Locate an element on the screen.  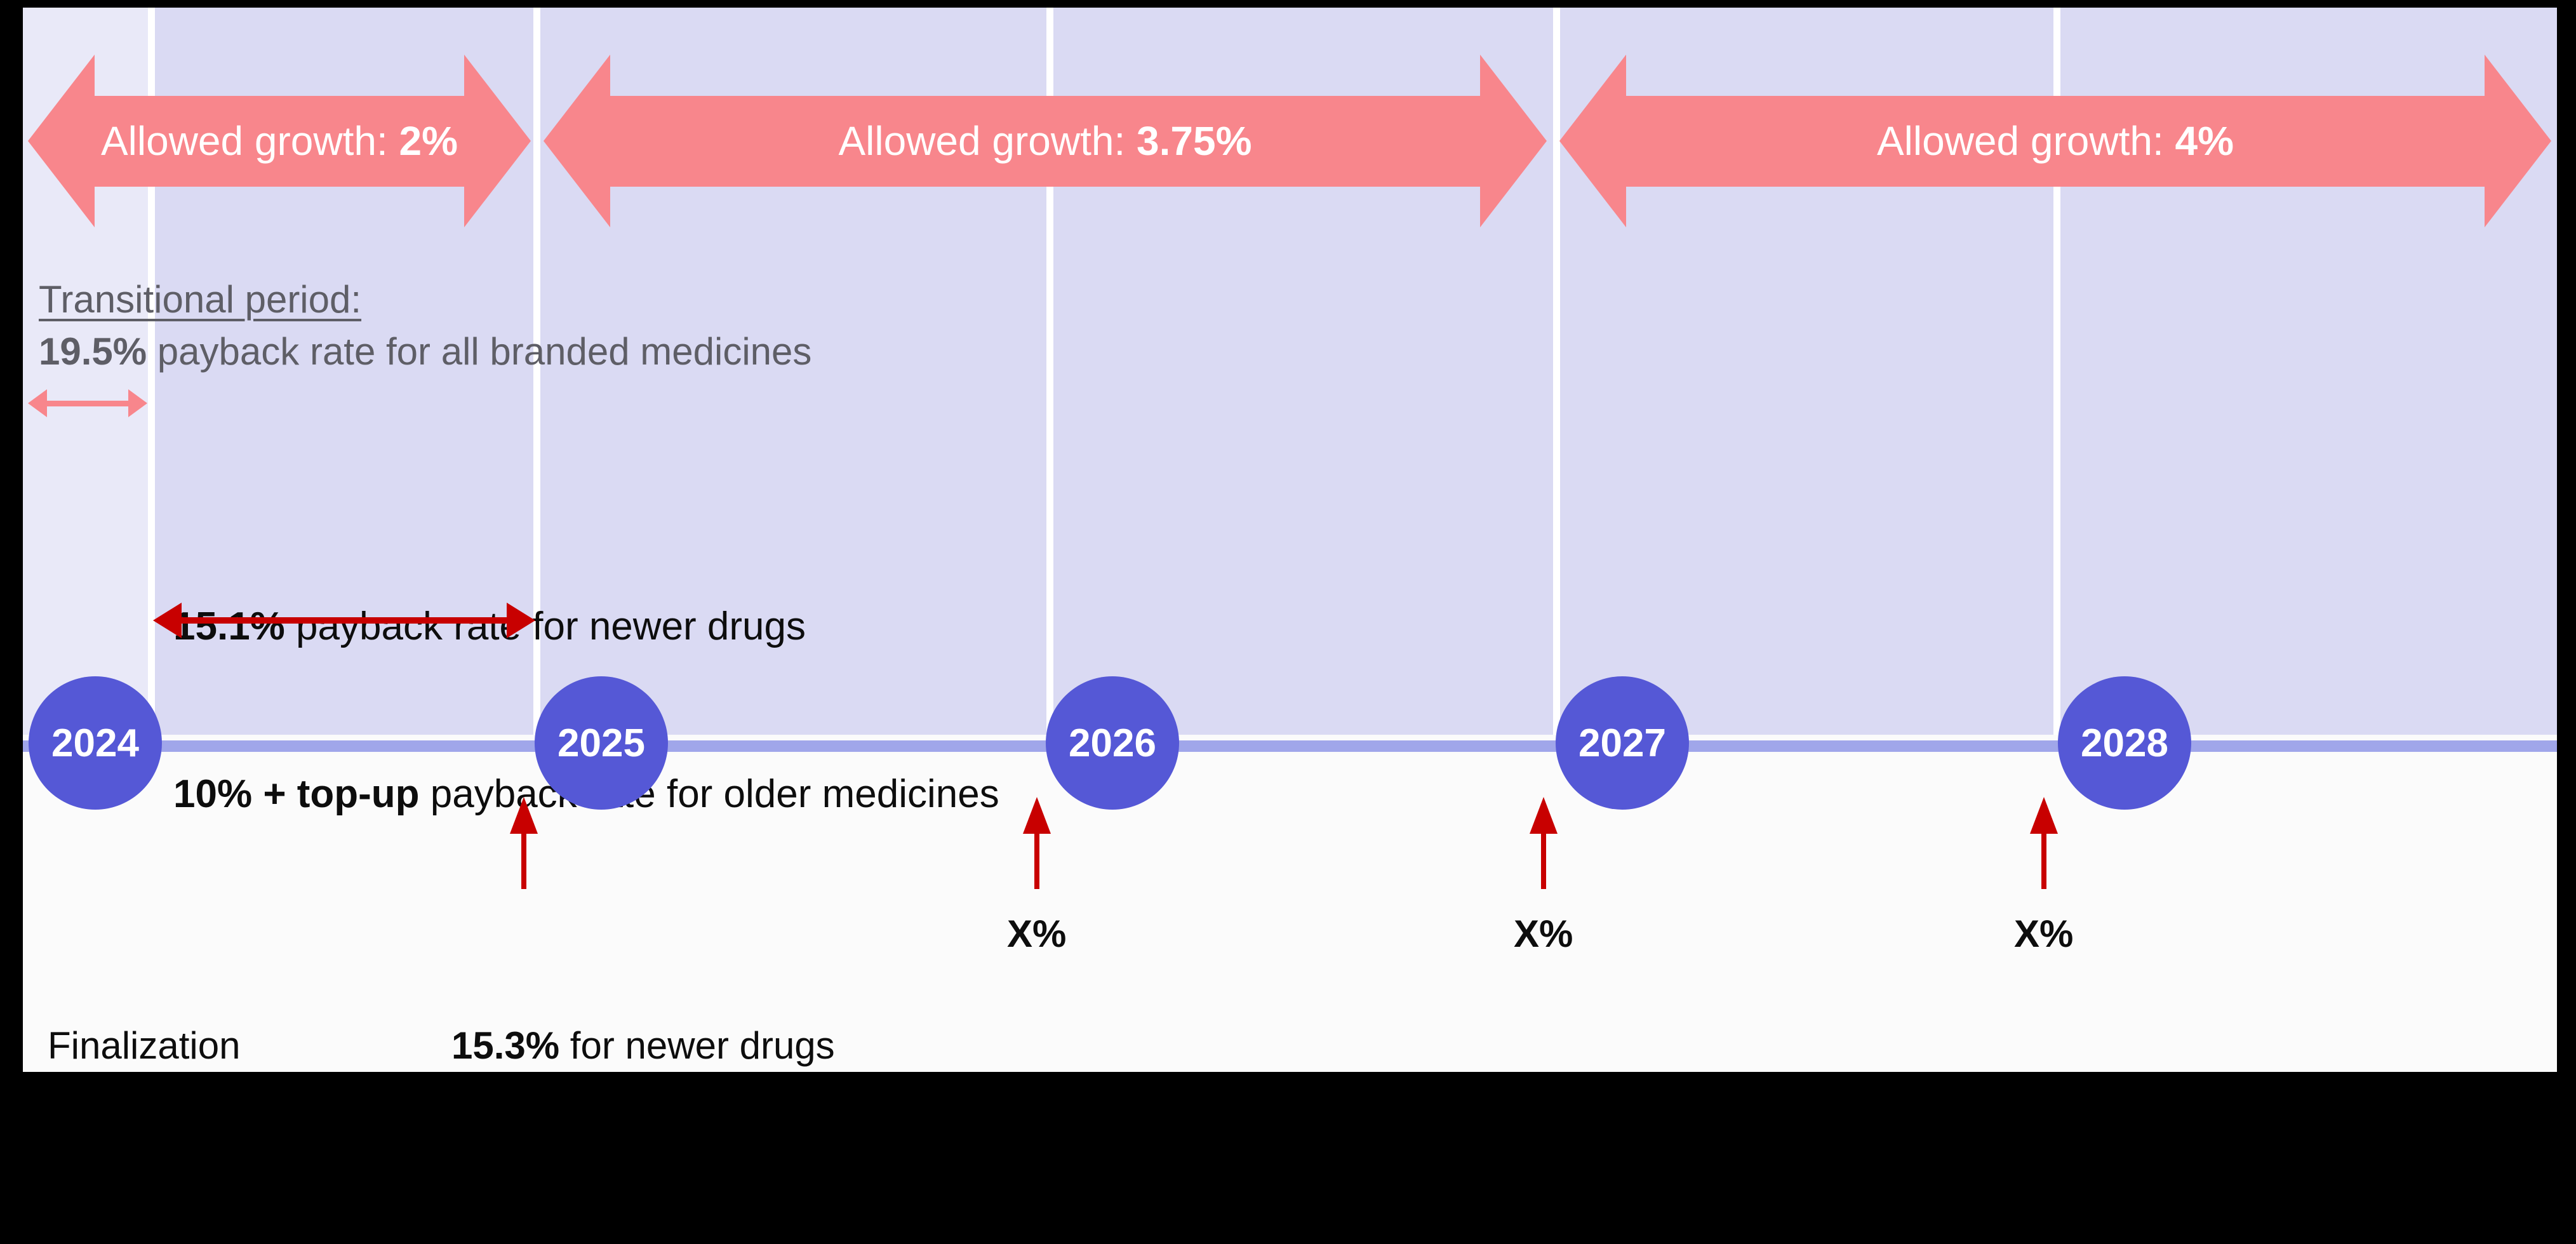
allowed-growth-label-period2: Allowed growth: 3.75% is located at coordinates (1045, 141).